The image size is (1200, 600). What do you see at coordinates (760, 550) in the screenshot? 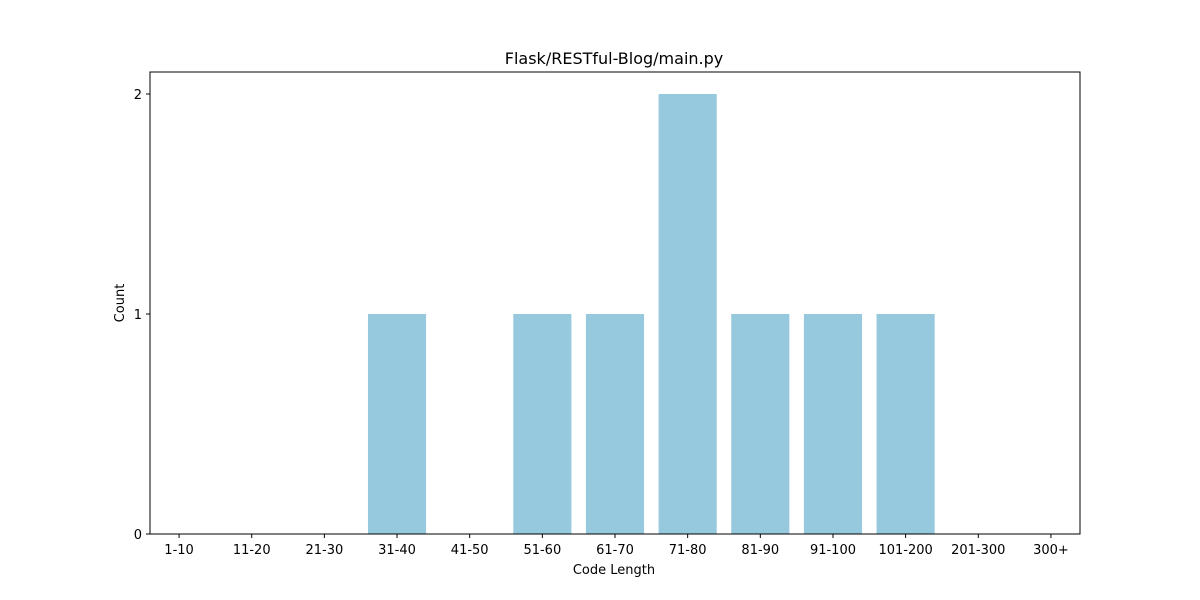
I see `x-tick-label: 81-90` at bounding box center [760, 550].